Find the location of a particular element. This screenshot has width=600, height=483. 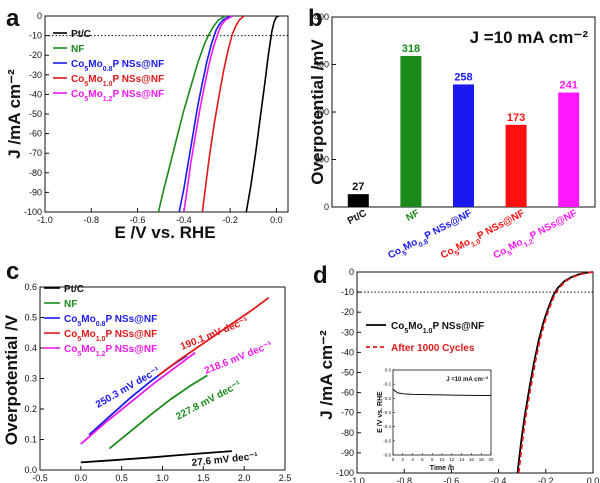

inset-x-tick-label: 0 is located at coordinates (393, 459).